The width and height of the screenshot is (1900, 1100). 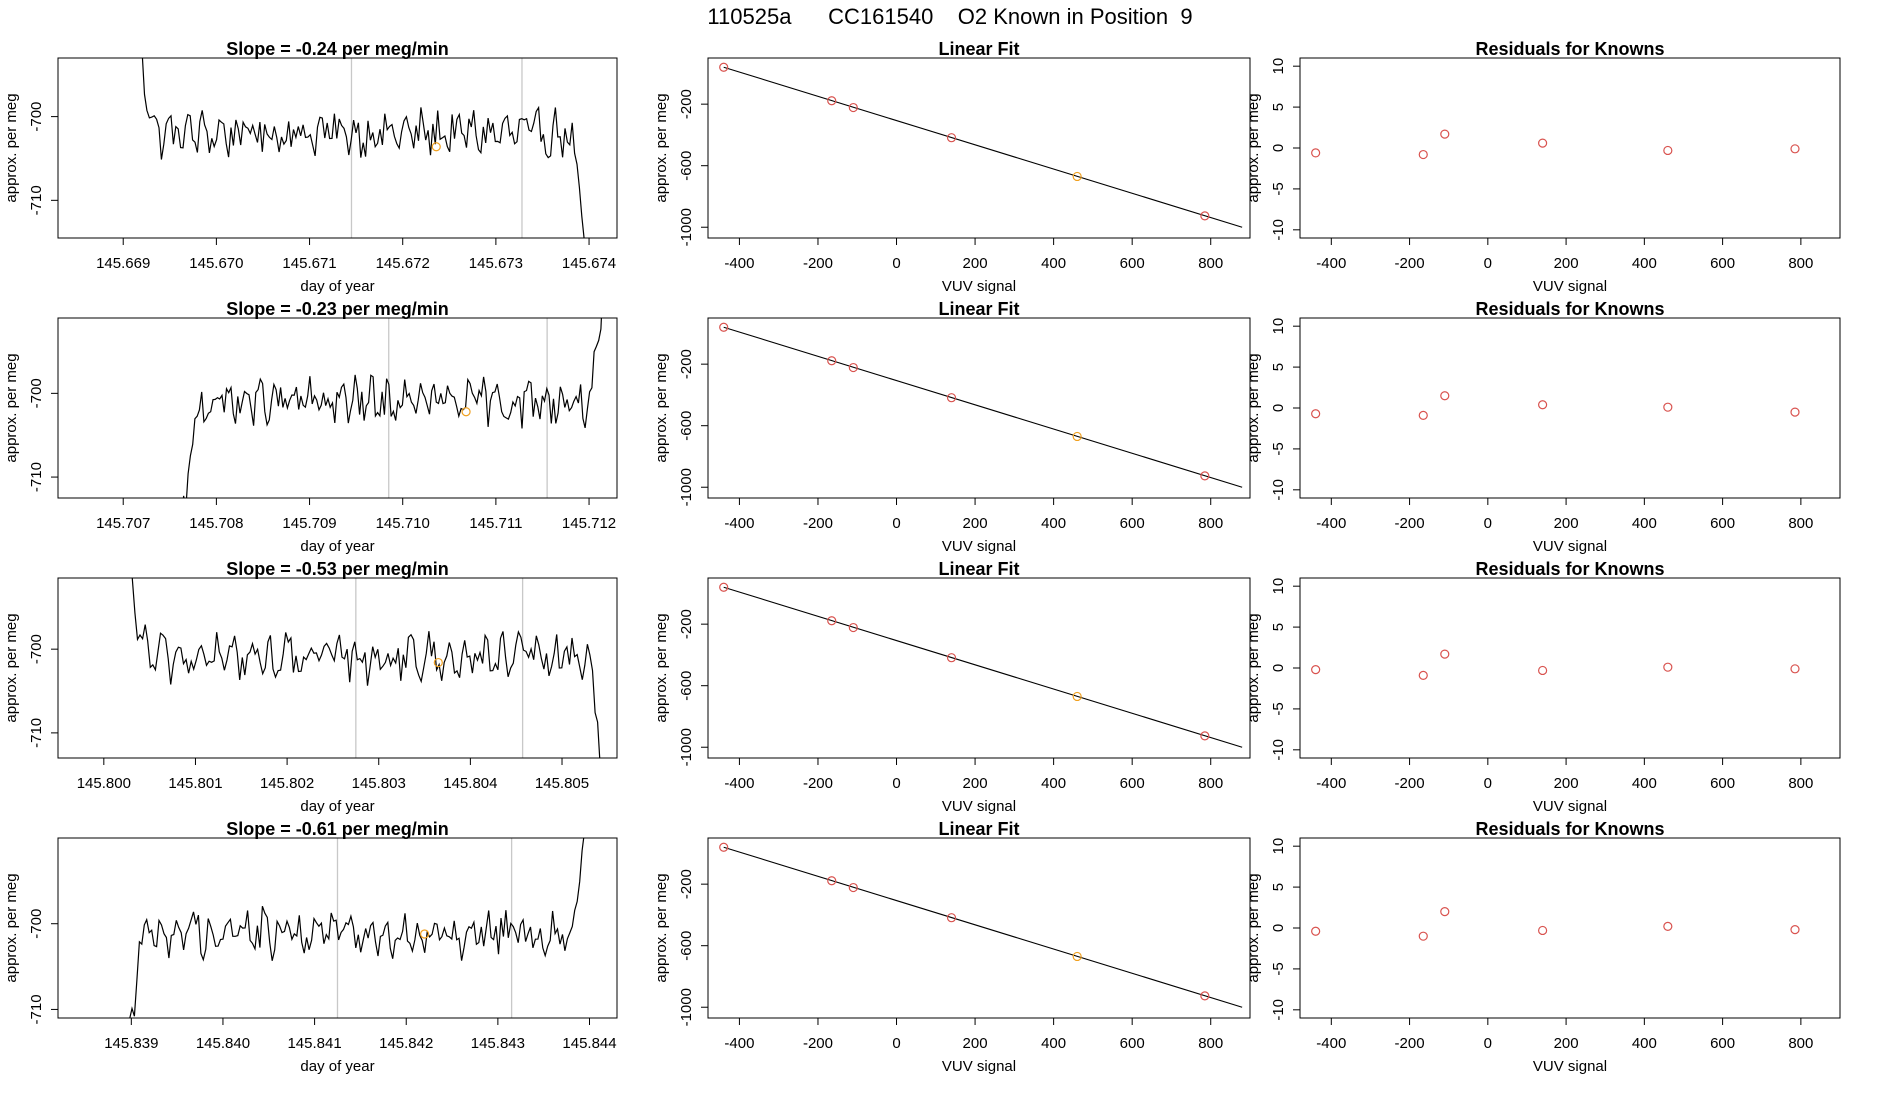 What do you see at coordinates (309, 263) in the screenshot?
I see `x-tick-label: 145.671` at bounding box center [309, 263].